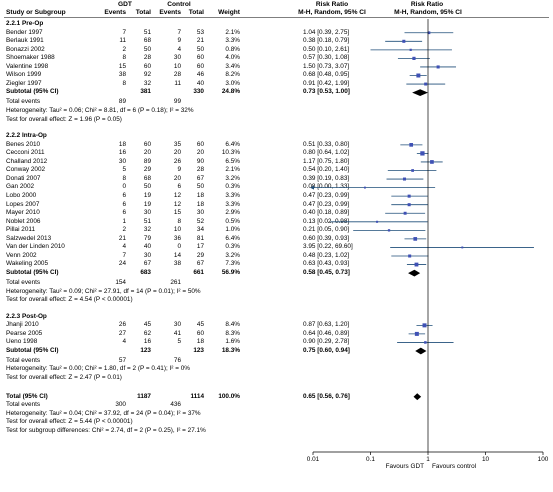 This screenshot has width=553, height=492. What do you see at coordinates (200, 325) in the screenshot?
I see `control-total-cell: 45` at bounding box center [200, 325].